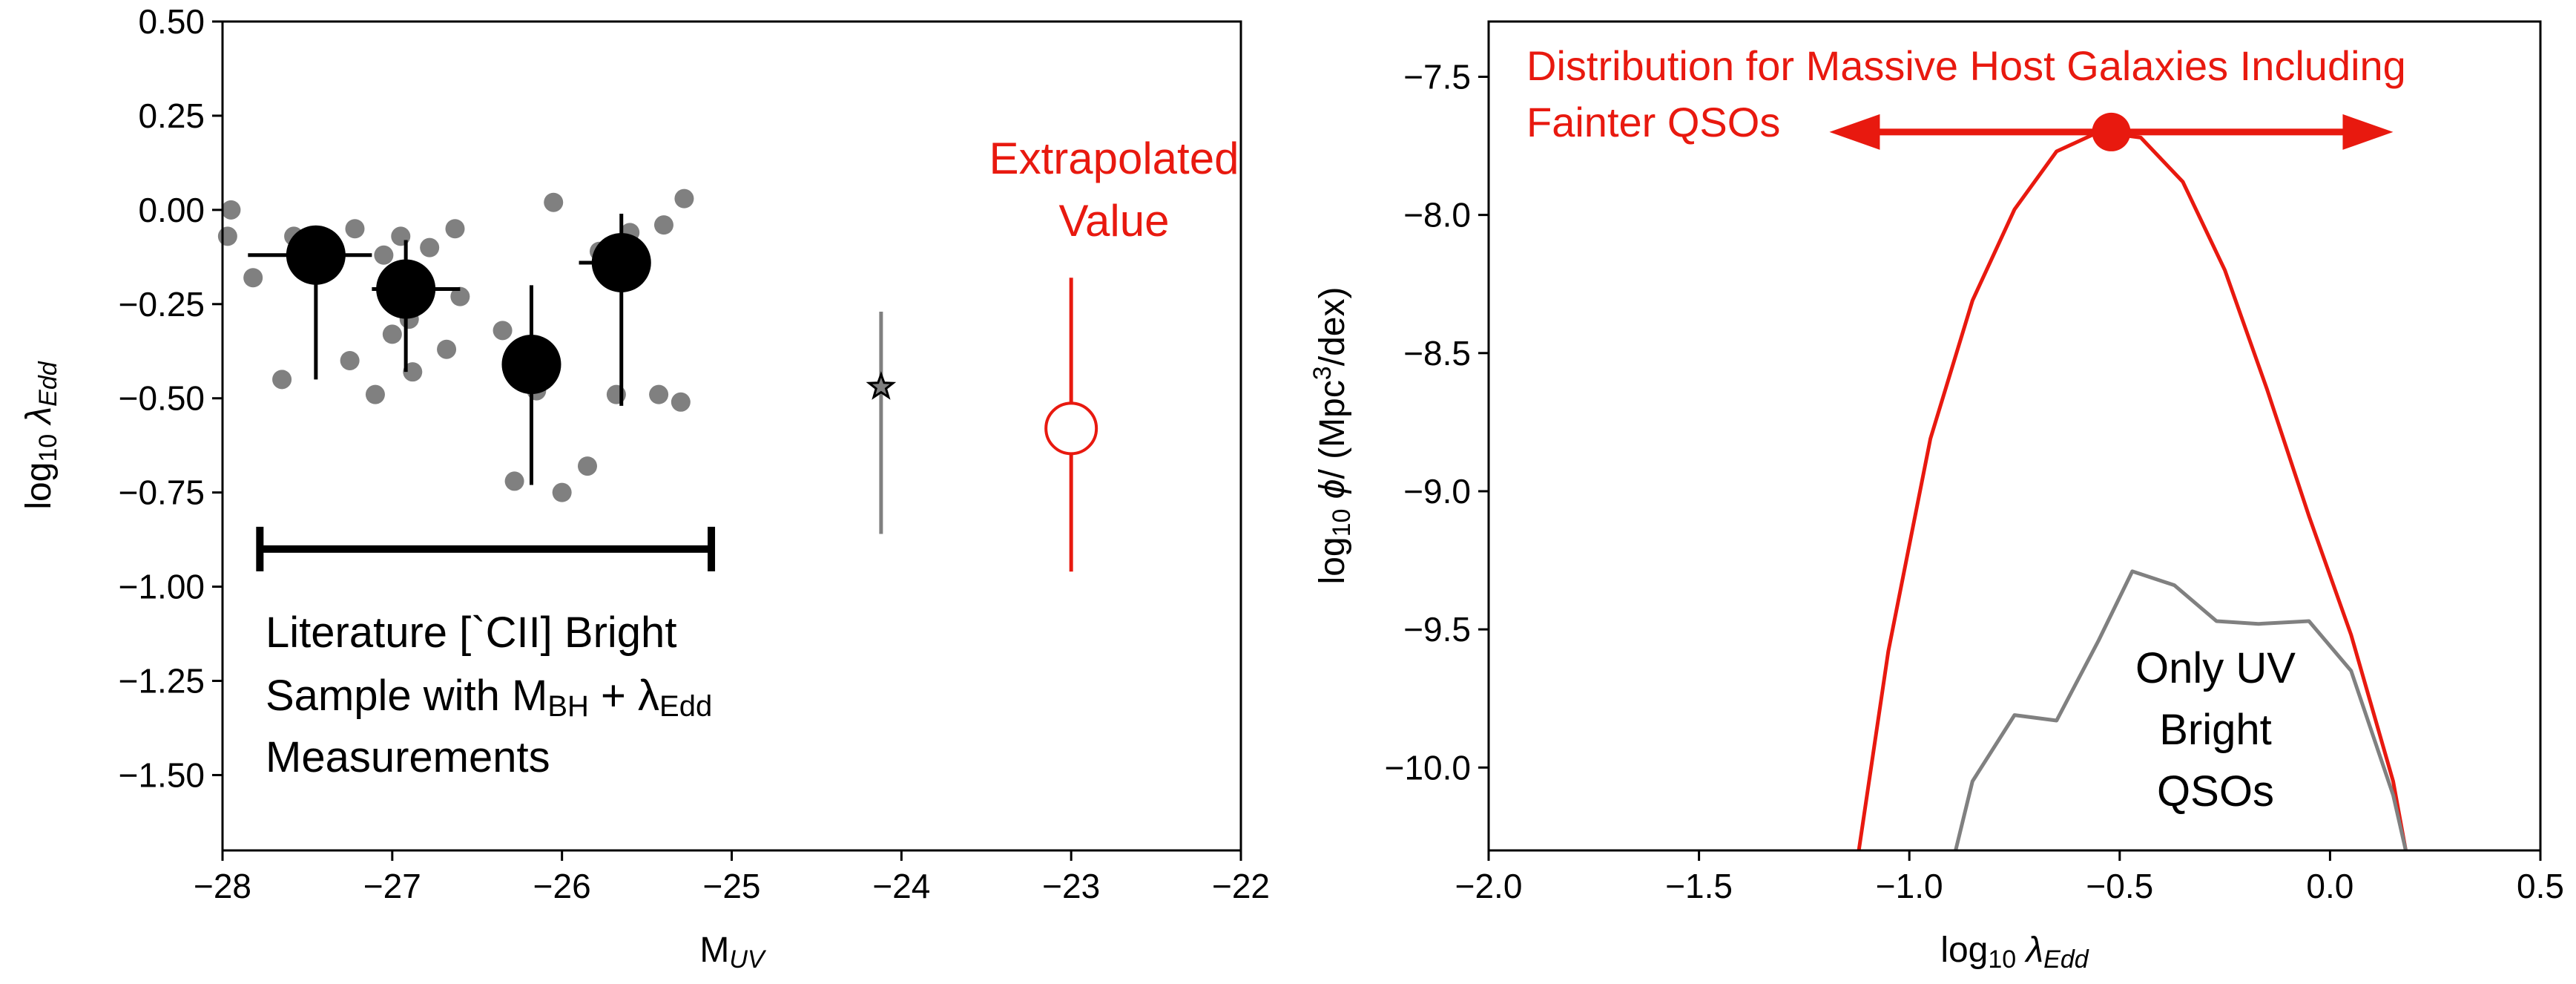 The width and height of the screenshot is (2576, 984). Describe the element at coordinates (1653, 122) in the screenshot. I see `massive-label-line-2: Fainter QSOs` at that location.